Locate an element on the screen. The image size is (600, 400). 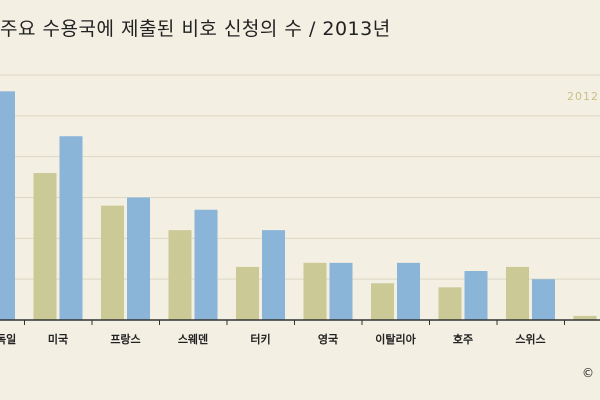
category-labels: 독일 미국 프랑스 스웨덴 터키 영국 이탈리아 호주 스위스 is located at coordinates (273, 339).